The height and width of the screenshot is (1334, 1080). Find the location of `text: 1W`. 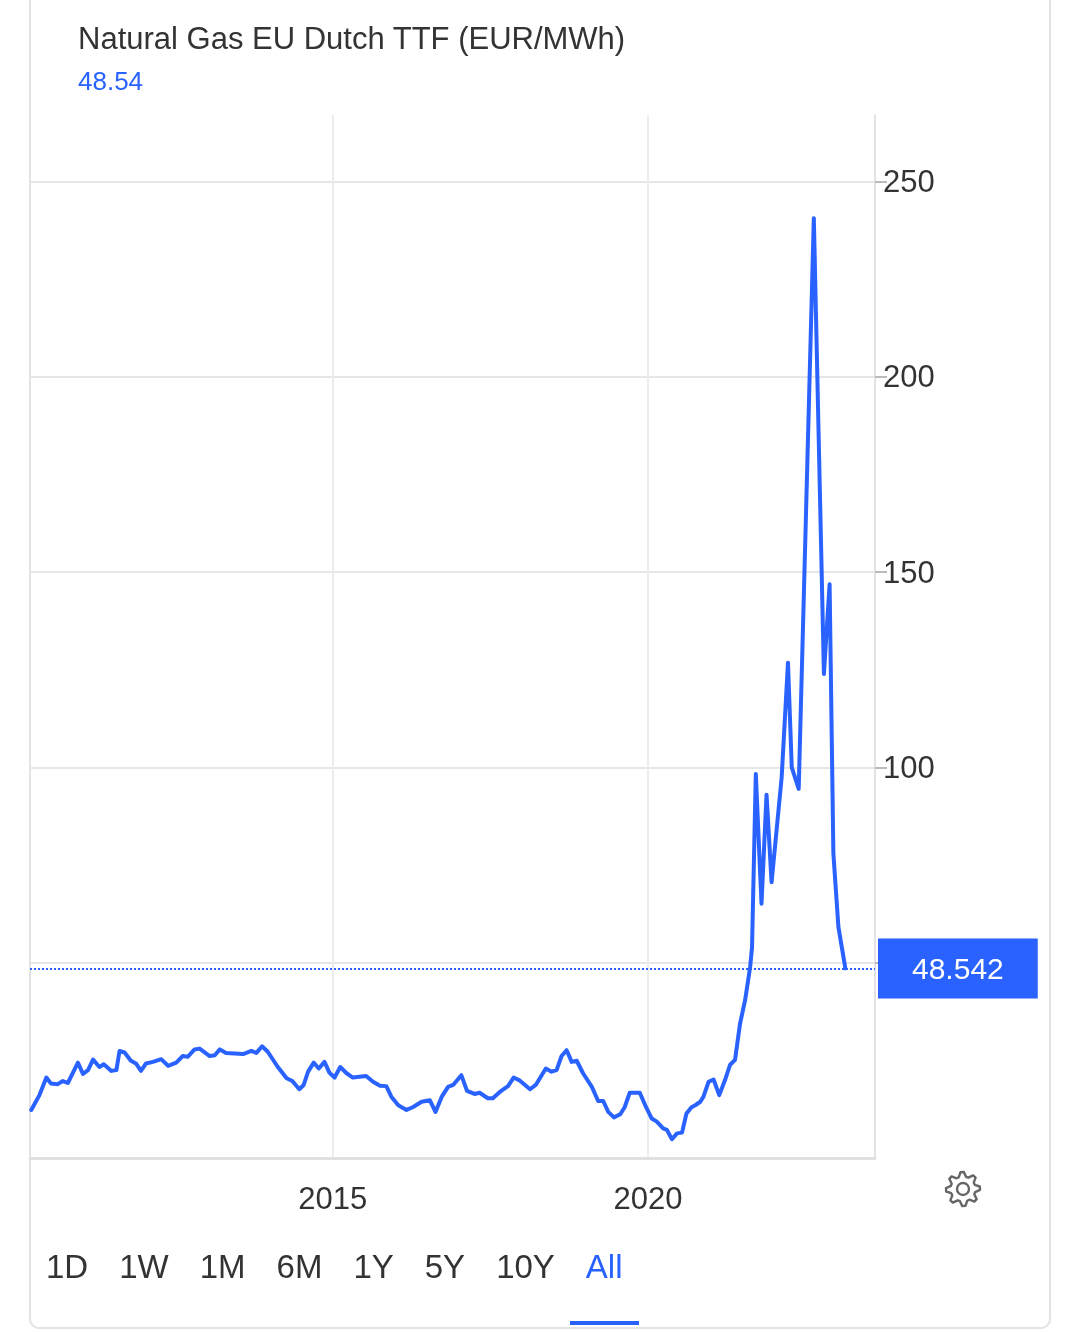

text: 1W is located at coordinates (144, 1267).